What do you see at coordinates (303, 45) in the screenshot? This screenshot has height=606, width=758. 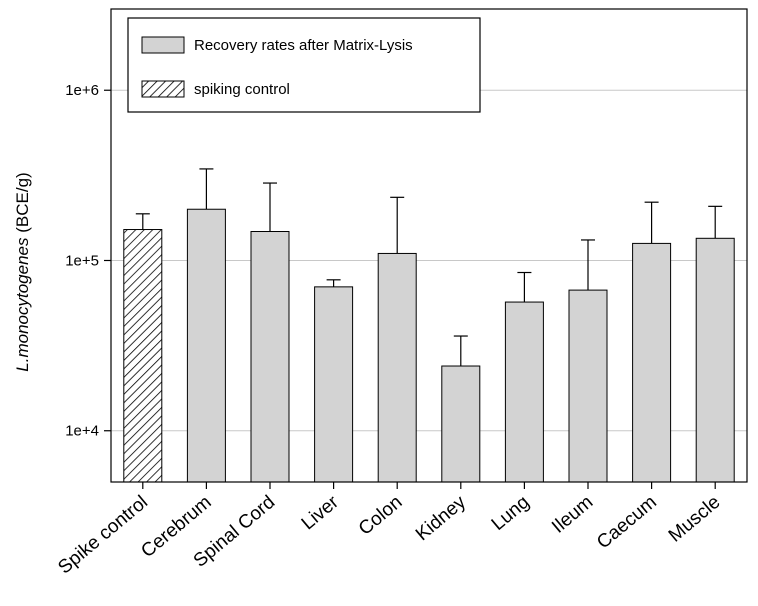 I see `legend-label-recovery: Recovery rates after Matrix-Lysis` at bounding box center [303, 45].